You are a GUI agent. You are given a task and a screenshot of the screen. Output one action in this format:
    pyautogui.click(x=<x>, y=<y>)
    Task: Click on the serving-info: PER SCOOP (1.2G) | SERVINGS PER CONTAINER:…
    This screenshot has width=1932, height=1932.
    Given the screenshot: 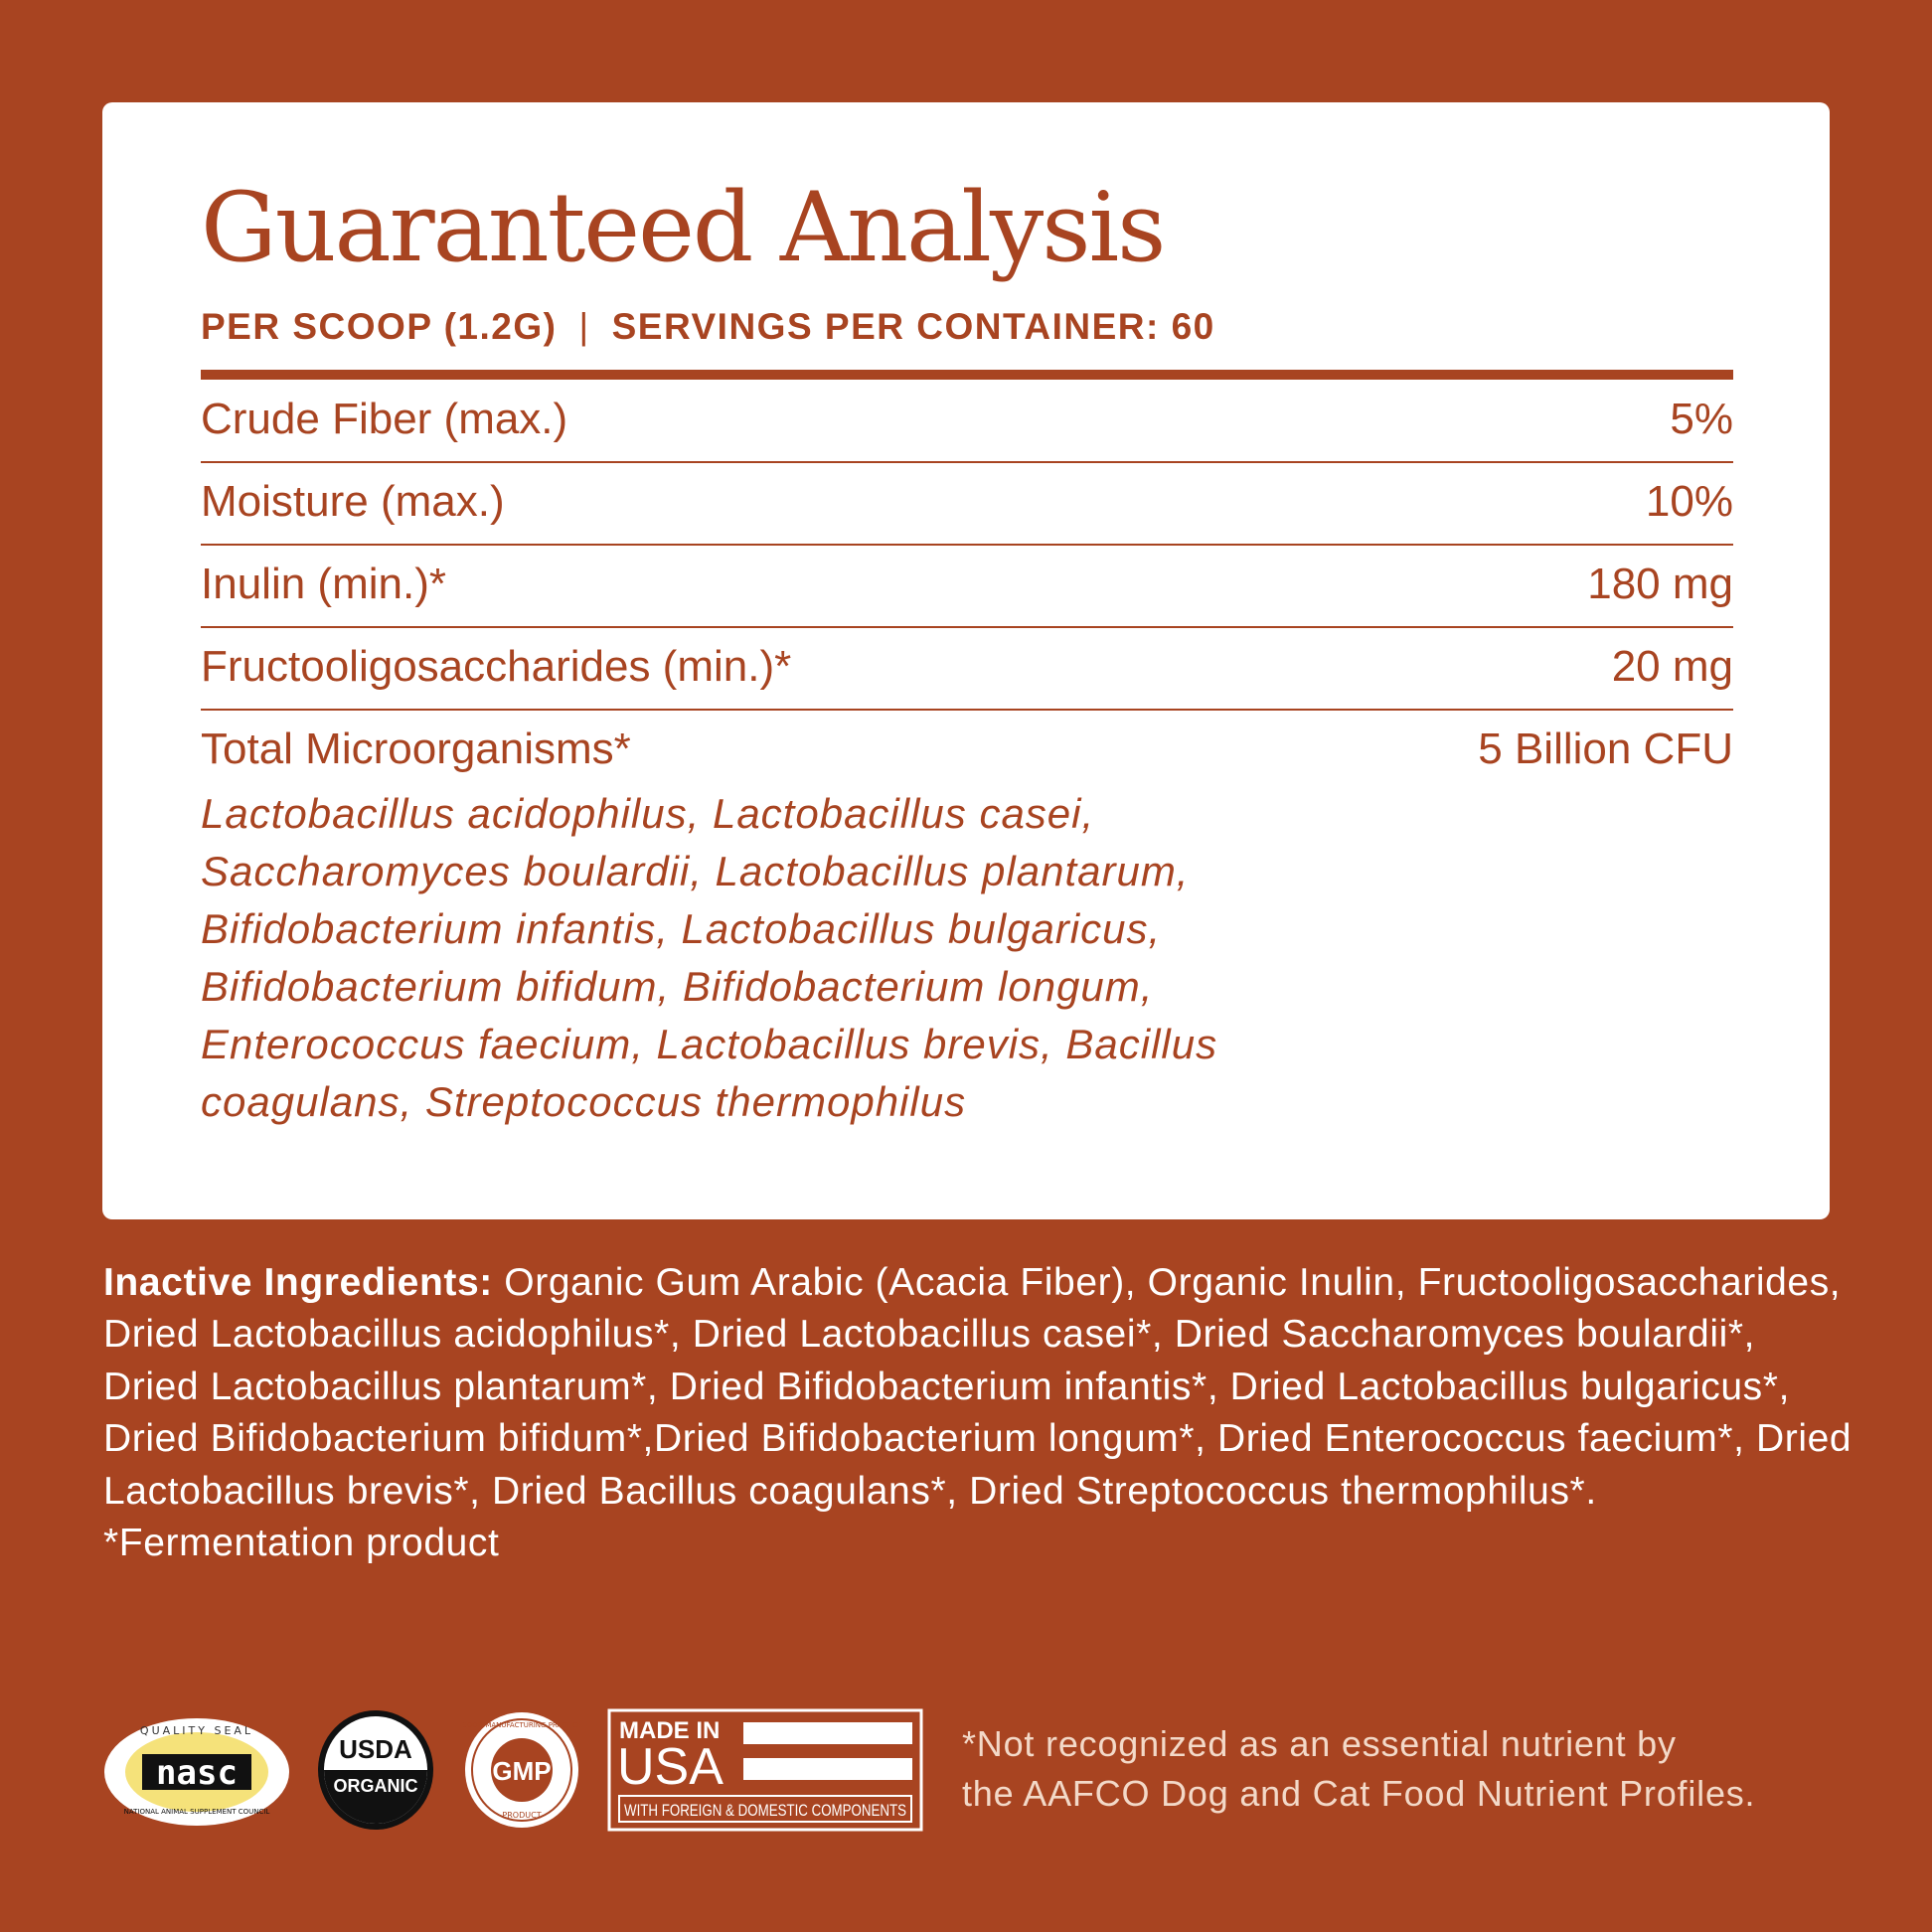 What is the action you would take?
    pyautogui.click(x=708, y=327)
    